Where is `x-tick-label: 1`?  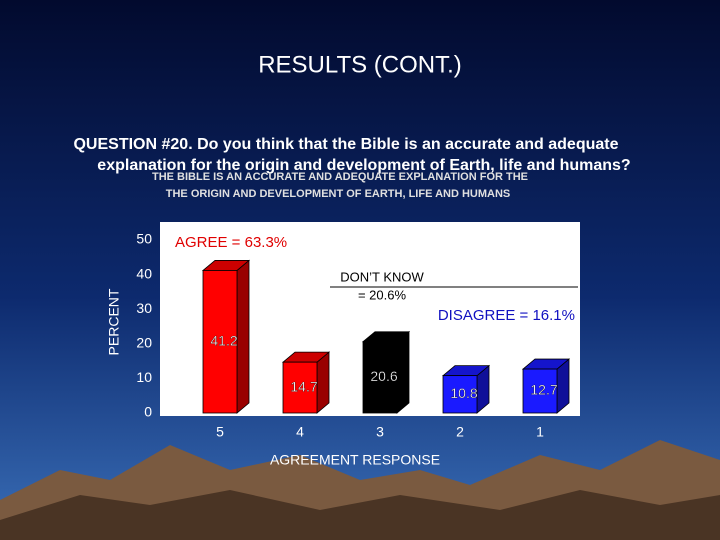 x-tick-label: 1 is located at coordinates (540, 432).